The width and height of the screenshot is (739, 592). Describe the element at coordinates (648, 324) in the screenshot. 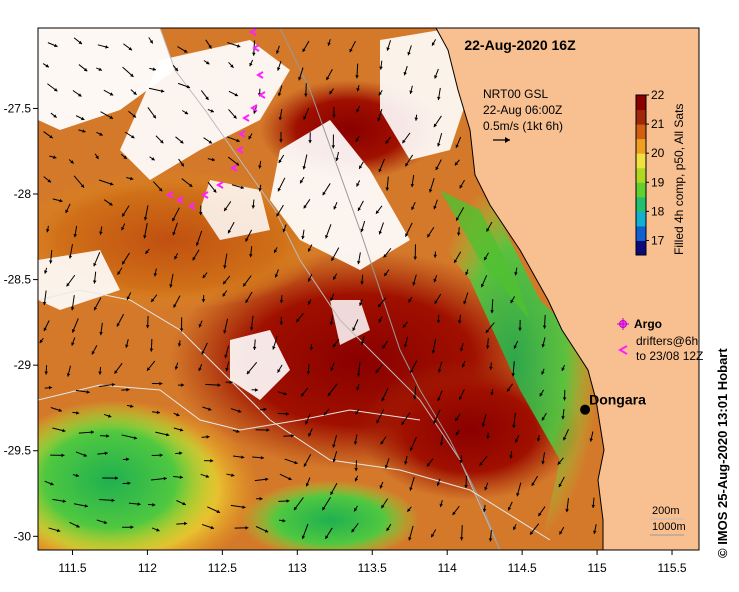

I see `argo-legend-label: Argo` at that location.